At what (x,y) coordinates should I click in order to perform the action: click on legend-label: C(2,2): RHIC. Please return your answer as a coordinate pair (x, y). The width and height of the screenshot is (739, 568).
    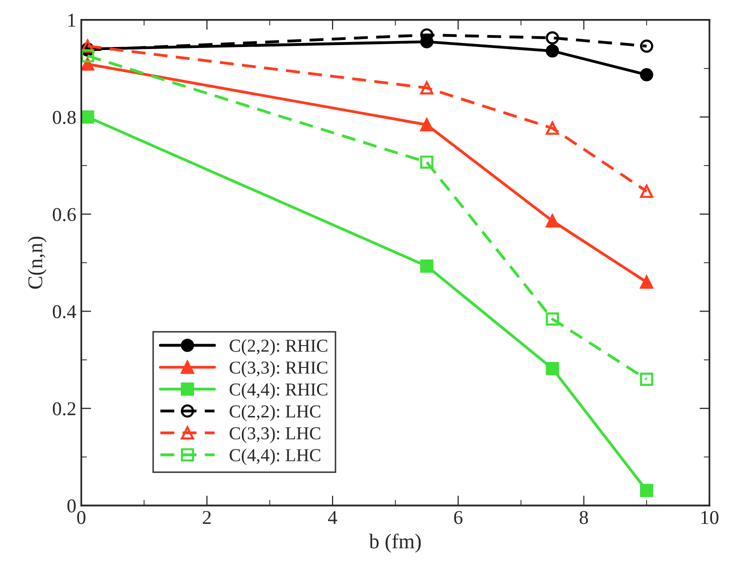
    Looking at the image, I should click on (279, 347).